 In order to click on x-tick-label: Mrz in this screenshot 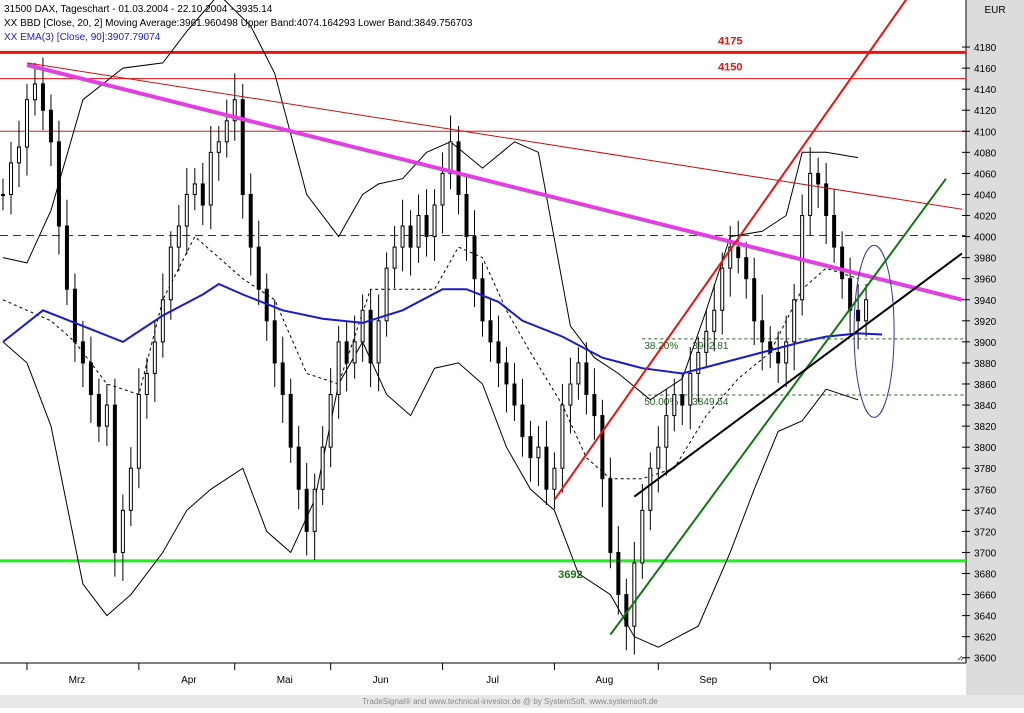, I will do `click(77, 680)`.